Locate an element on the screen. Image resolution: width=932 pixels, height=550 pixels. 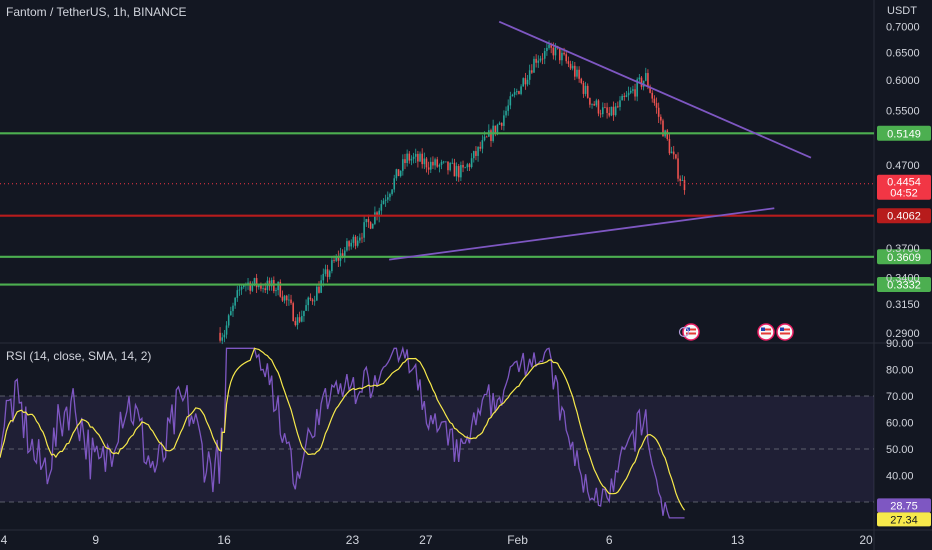
rsi-sma-value: 27.34 is located at coordinates (904, 520).